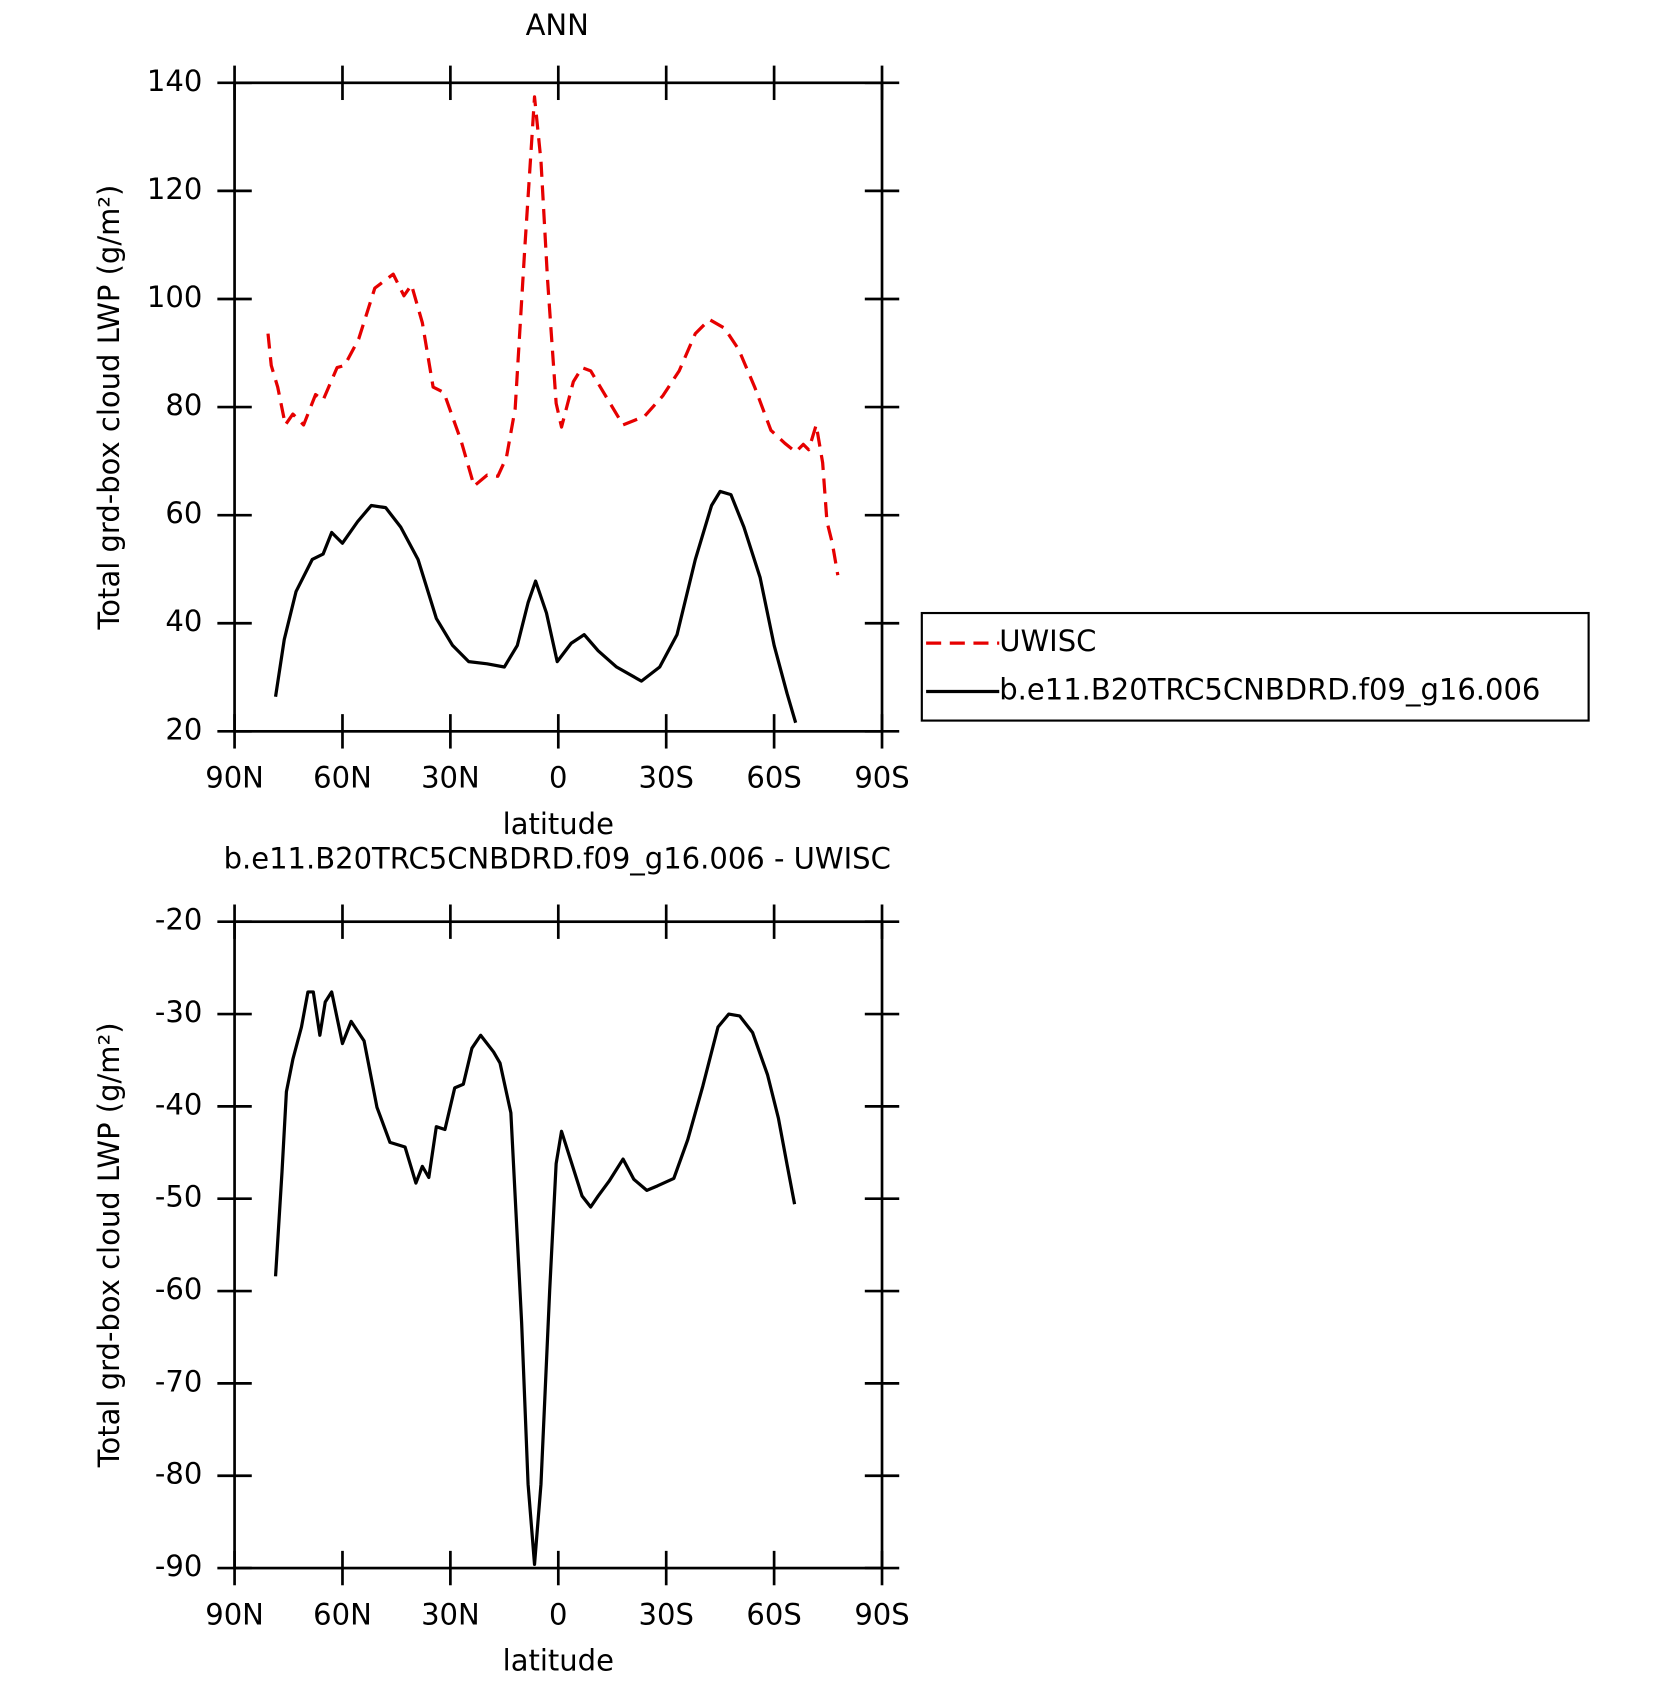 The image size is (1678, 1681). I want to click on y-tick-label: -40, so click(178, 1104).